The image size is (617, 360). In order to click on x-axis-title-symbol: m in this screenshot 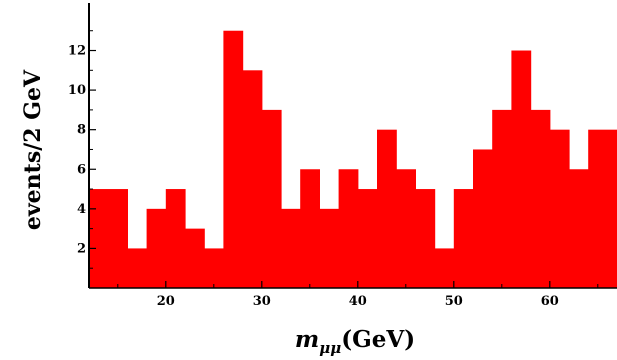, I will do `click(307, 339)`.